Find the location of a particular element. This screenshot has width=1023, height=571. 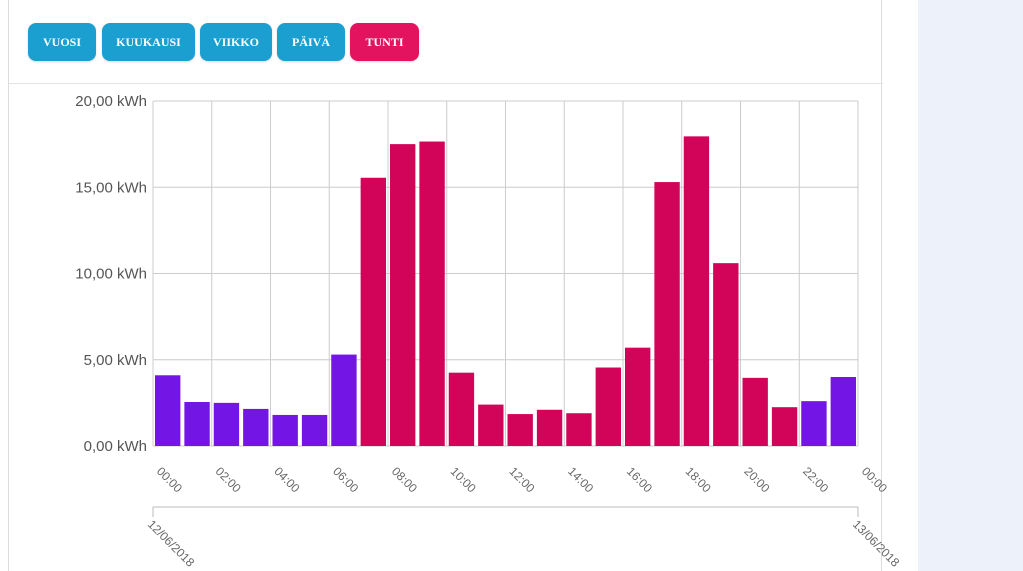

y-tick-label: 5,00 kWh is located at coordinates (115, 360).